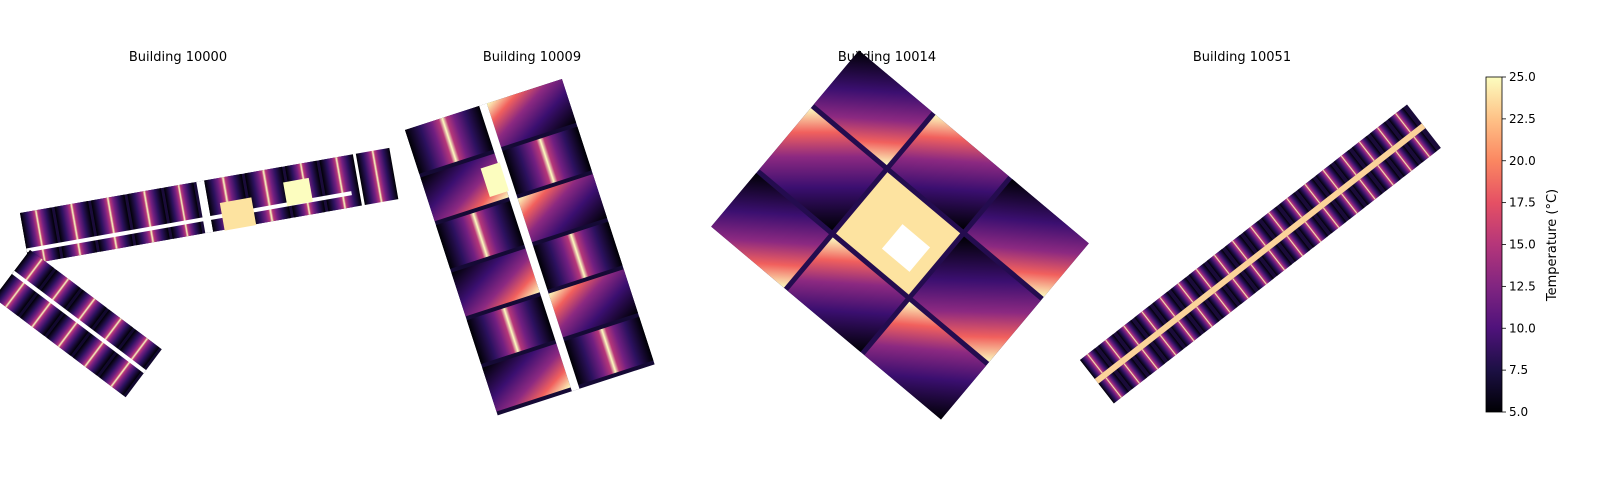 The image size is (1600, 500). I want to click on colorbar-tick-label: 15.0, so click(1522, 245).